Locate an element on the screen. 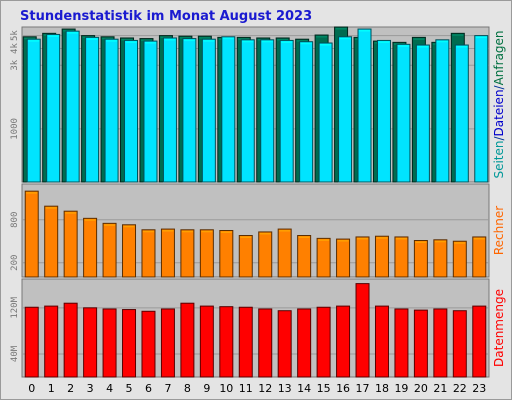 This screenshot has width=512, height=400. x-tick-label-19: 19 is located at coordinates (401, 388).